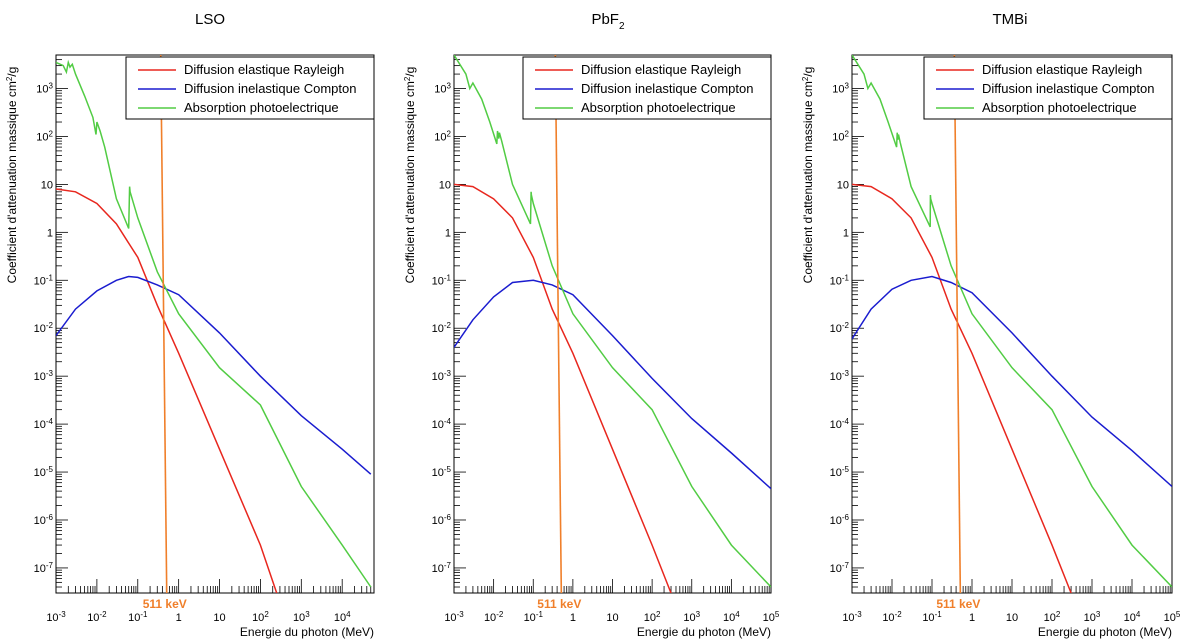 The height and width of the screenshot is (644, 1196). Describe the element at coordinates (608, 21) in the screenshot. I see `chart-title: PbF2` at that location.